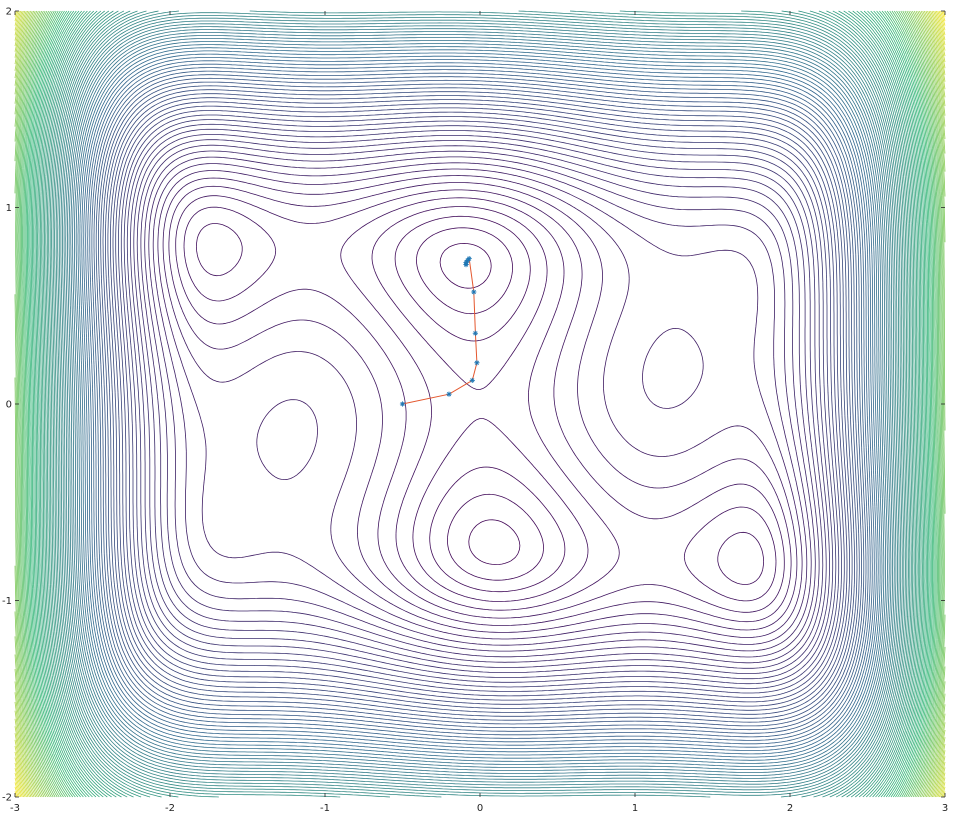 The width and height of the screenshot is (956, 822). What do you see at coordinates (635, 808) in the screenshot?
I see `x-tick-label: 1` at bounding box center [635, 808].